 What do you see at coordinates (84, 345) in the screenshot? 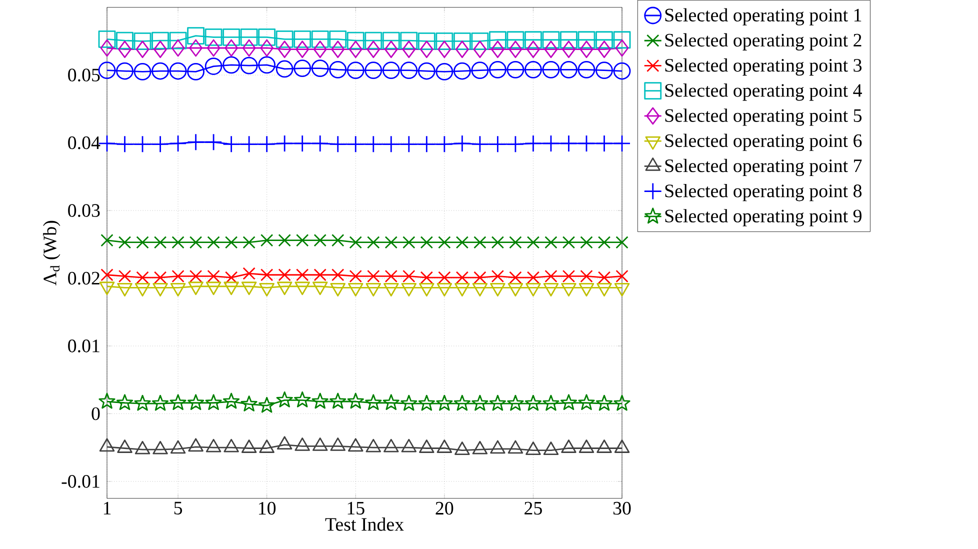
I see `y-tick-label: 0.01` at bounding box center [84, 345].